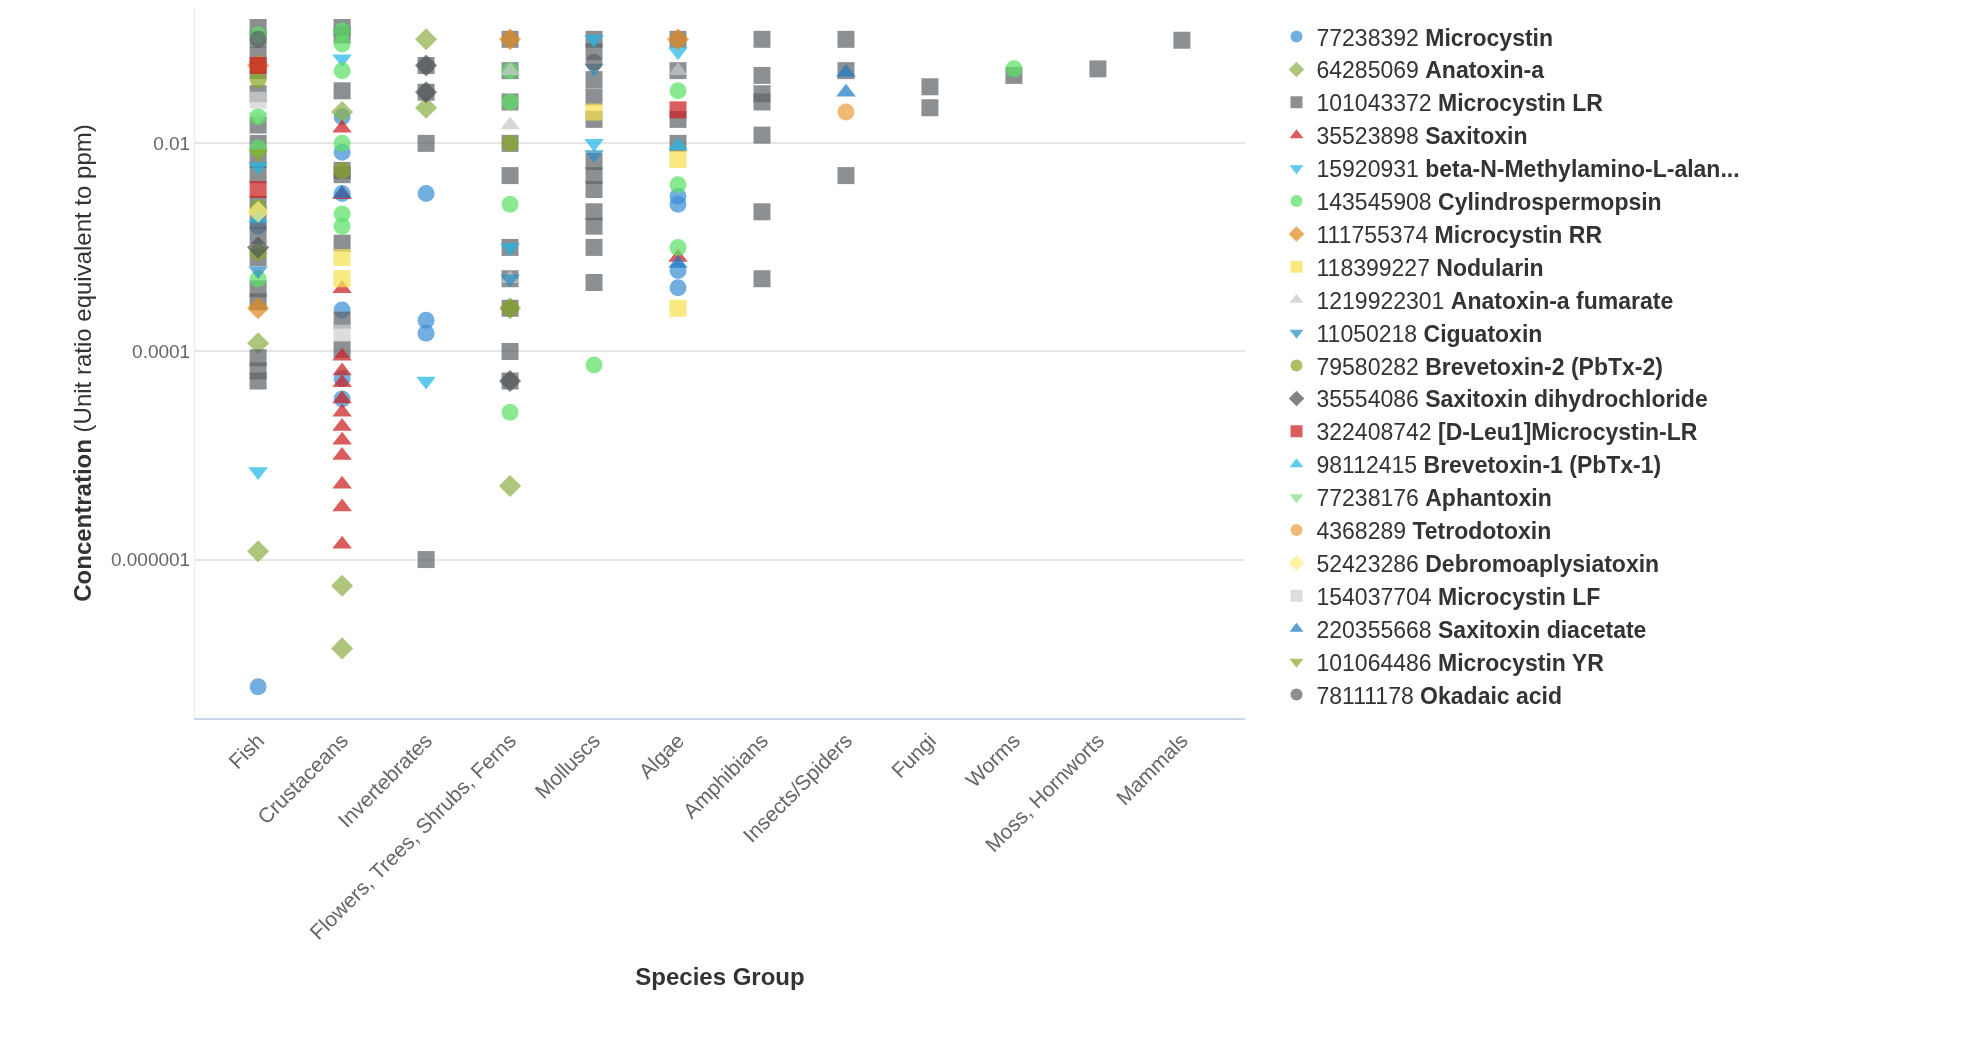 The width and height of the screenshot is (1985, 1058). Describe the element at coordinates (1439, 695) in the screenshot. I see `legend-label: 78111178 Okadaic acid` at that location.